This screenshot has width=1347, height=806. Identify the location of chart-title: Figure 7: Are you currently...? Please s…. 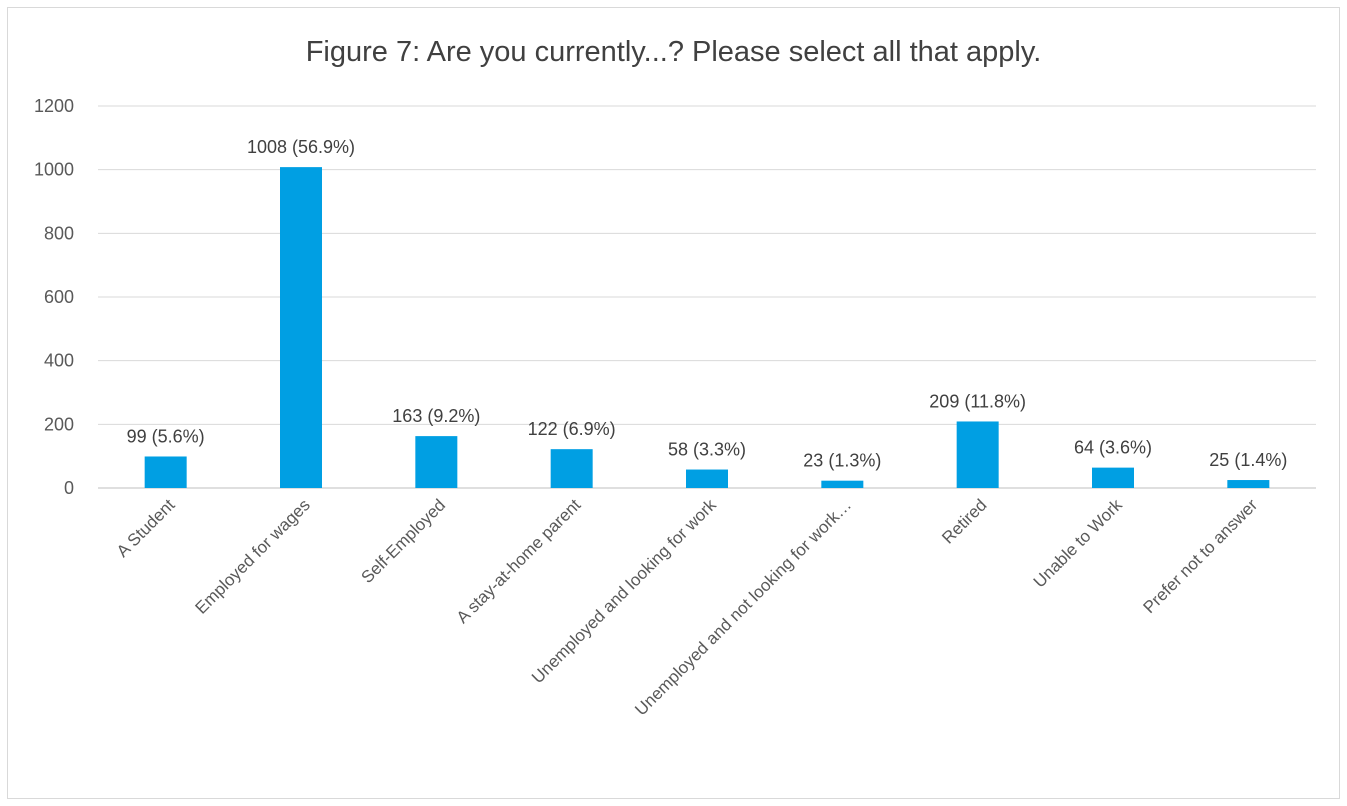
(673, 52).